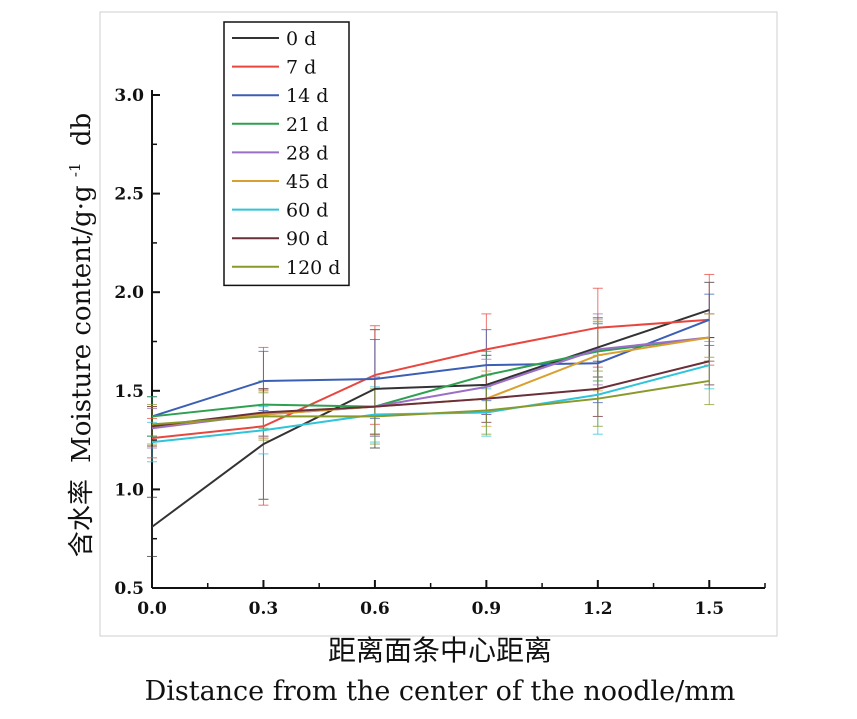 This screenshot has height=719, width=857. Describe the element at coordinates (709, 609) in the screenshot. I see `x-tick-label: 1.5` at that location.